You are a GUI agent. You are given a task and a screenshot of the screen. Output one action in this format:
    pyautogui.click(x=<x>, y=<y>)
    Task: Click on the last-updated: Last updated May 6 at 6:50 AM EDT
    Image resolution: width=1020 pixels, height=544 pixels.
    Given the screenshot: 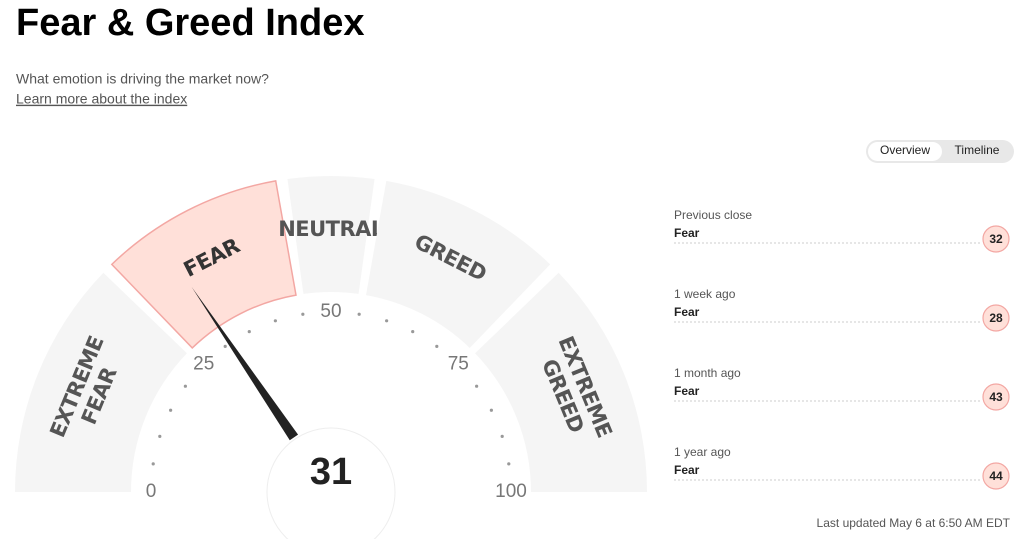 What is the action you would take?
    pyautogui.click(x=914, y=523)
    